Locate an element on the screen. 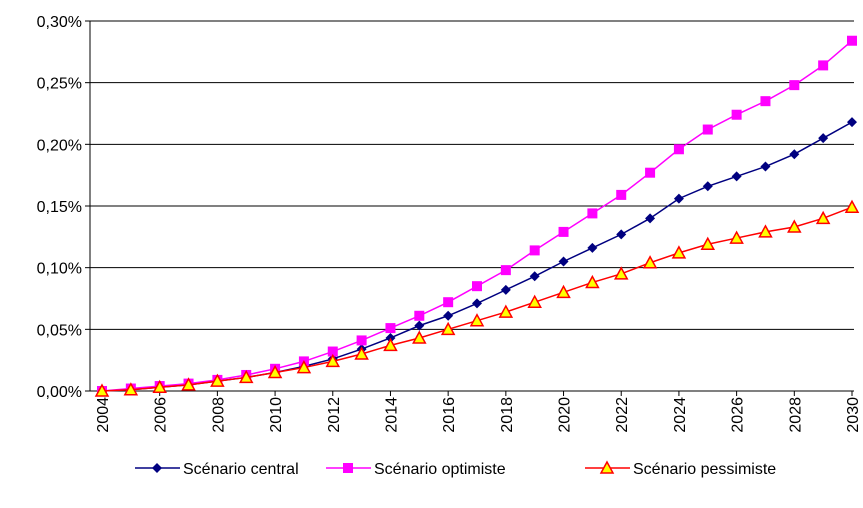 Image resolution: width=863 pixels, height=508 pixels. legend-label: Scénario central is located at coordinates (241, 469).